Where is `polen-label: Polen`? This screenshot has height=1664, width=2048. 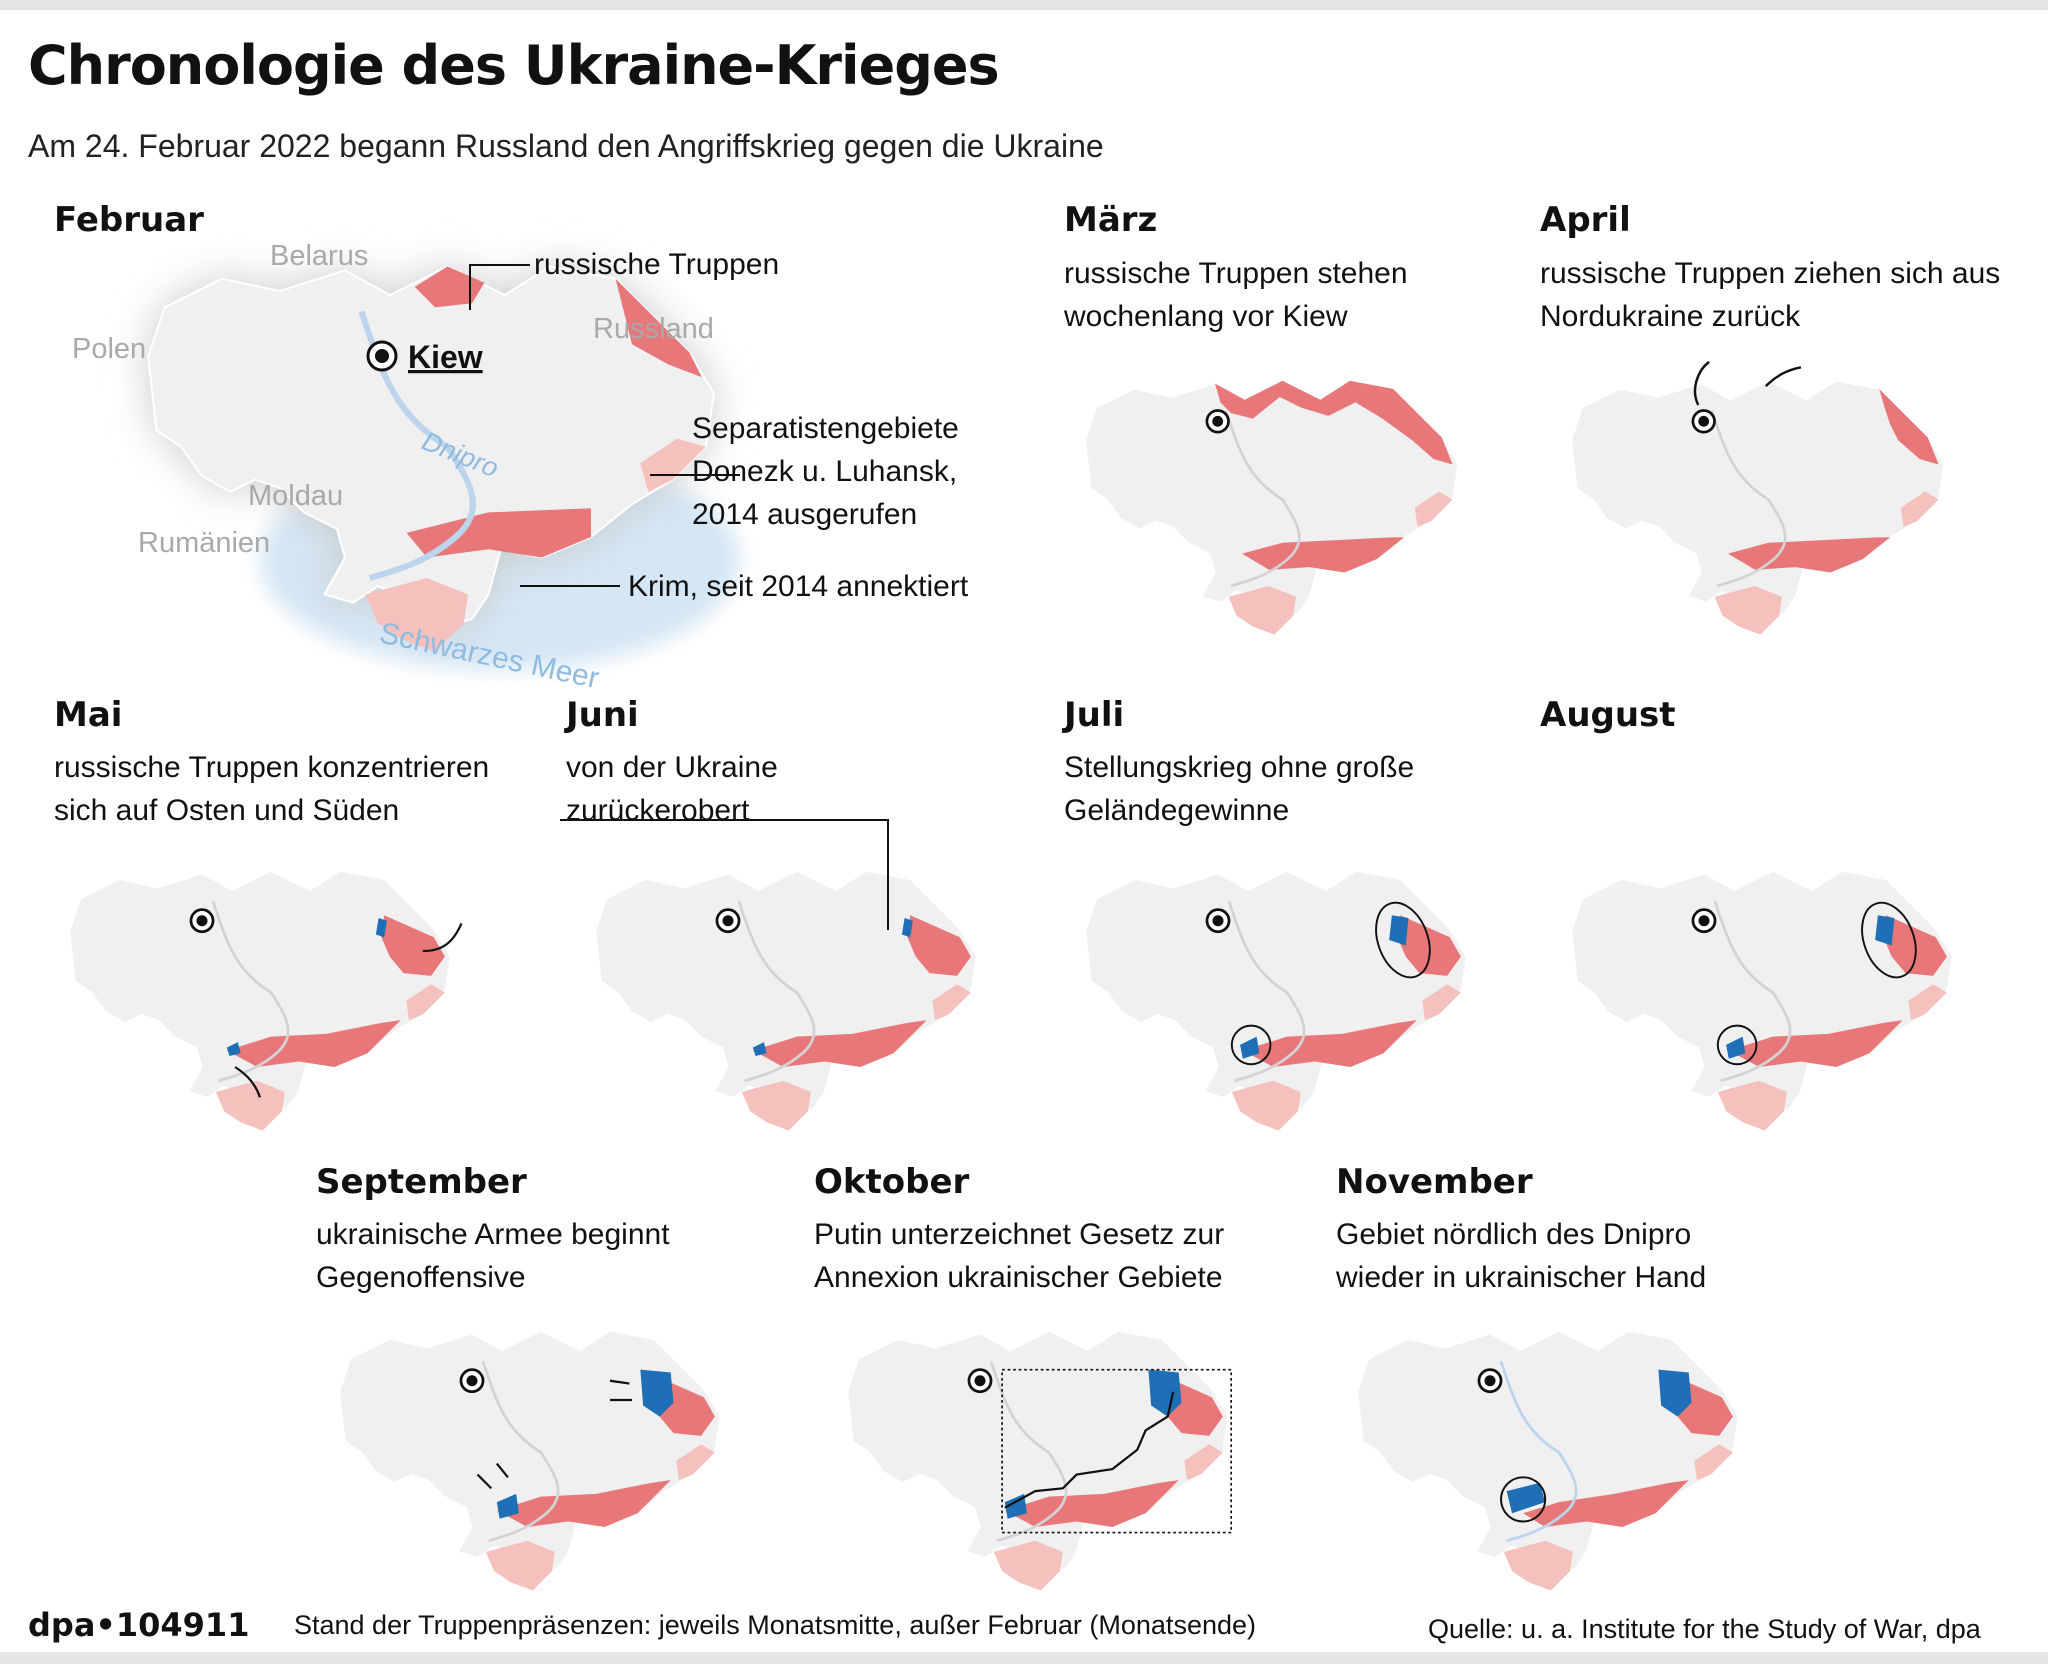 polen-label: Polen is located at coordinates (109, 349).